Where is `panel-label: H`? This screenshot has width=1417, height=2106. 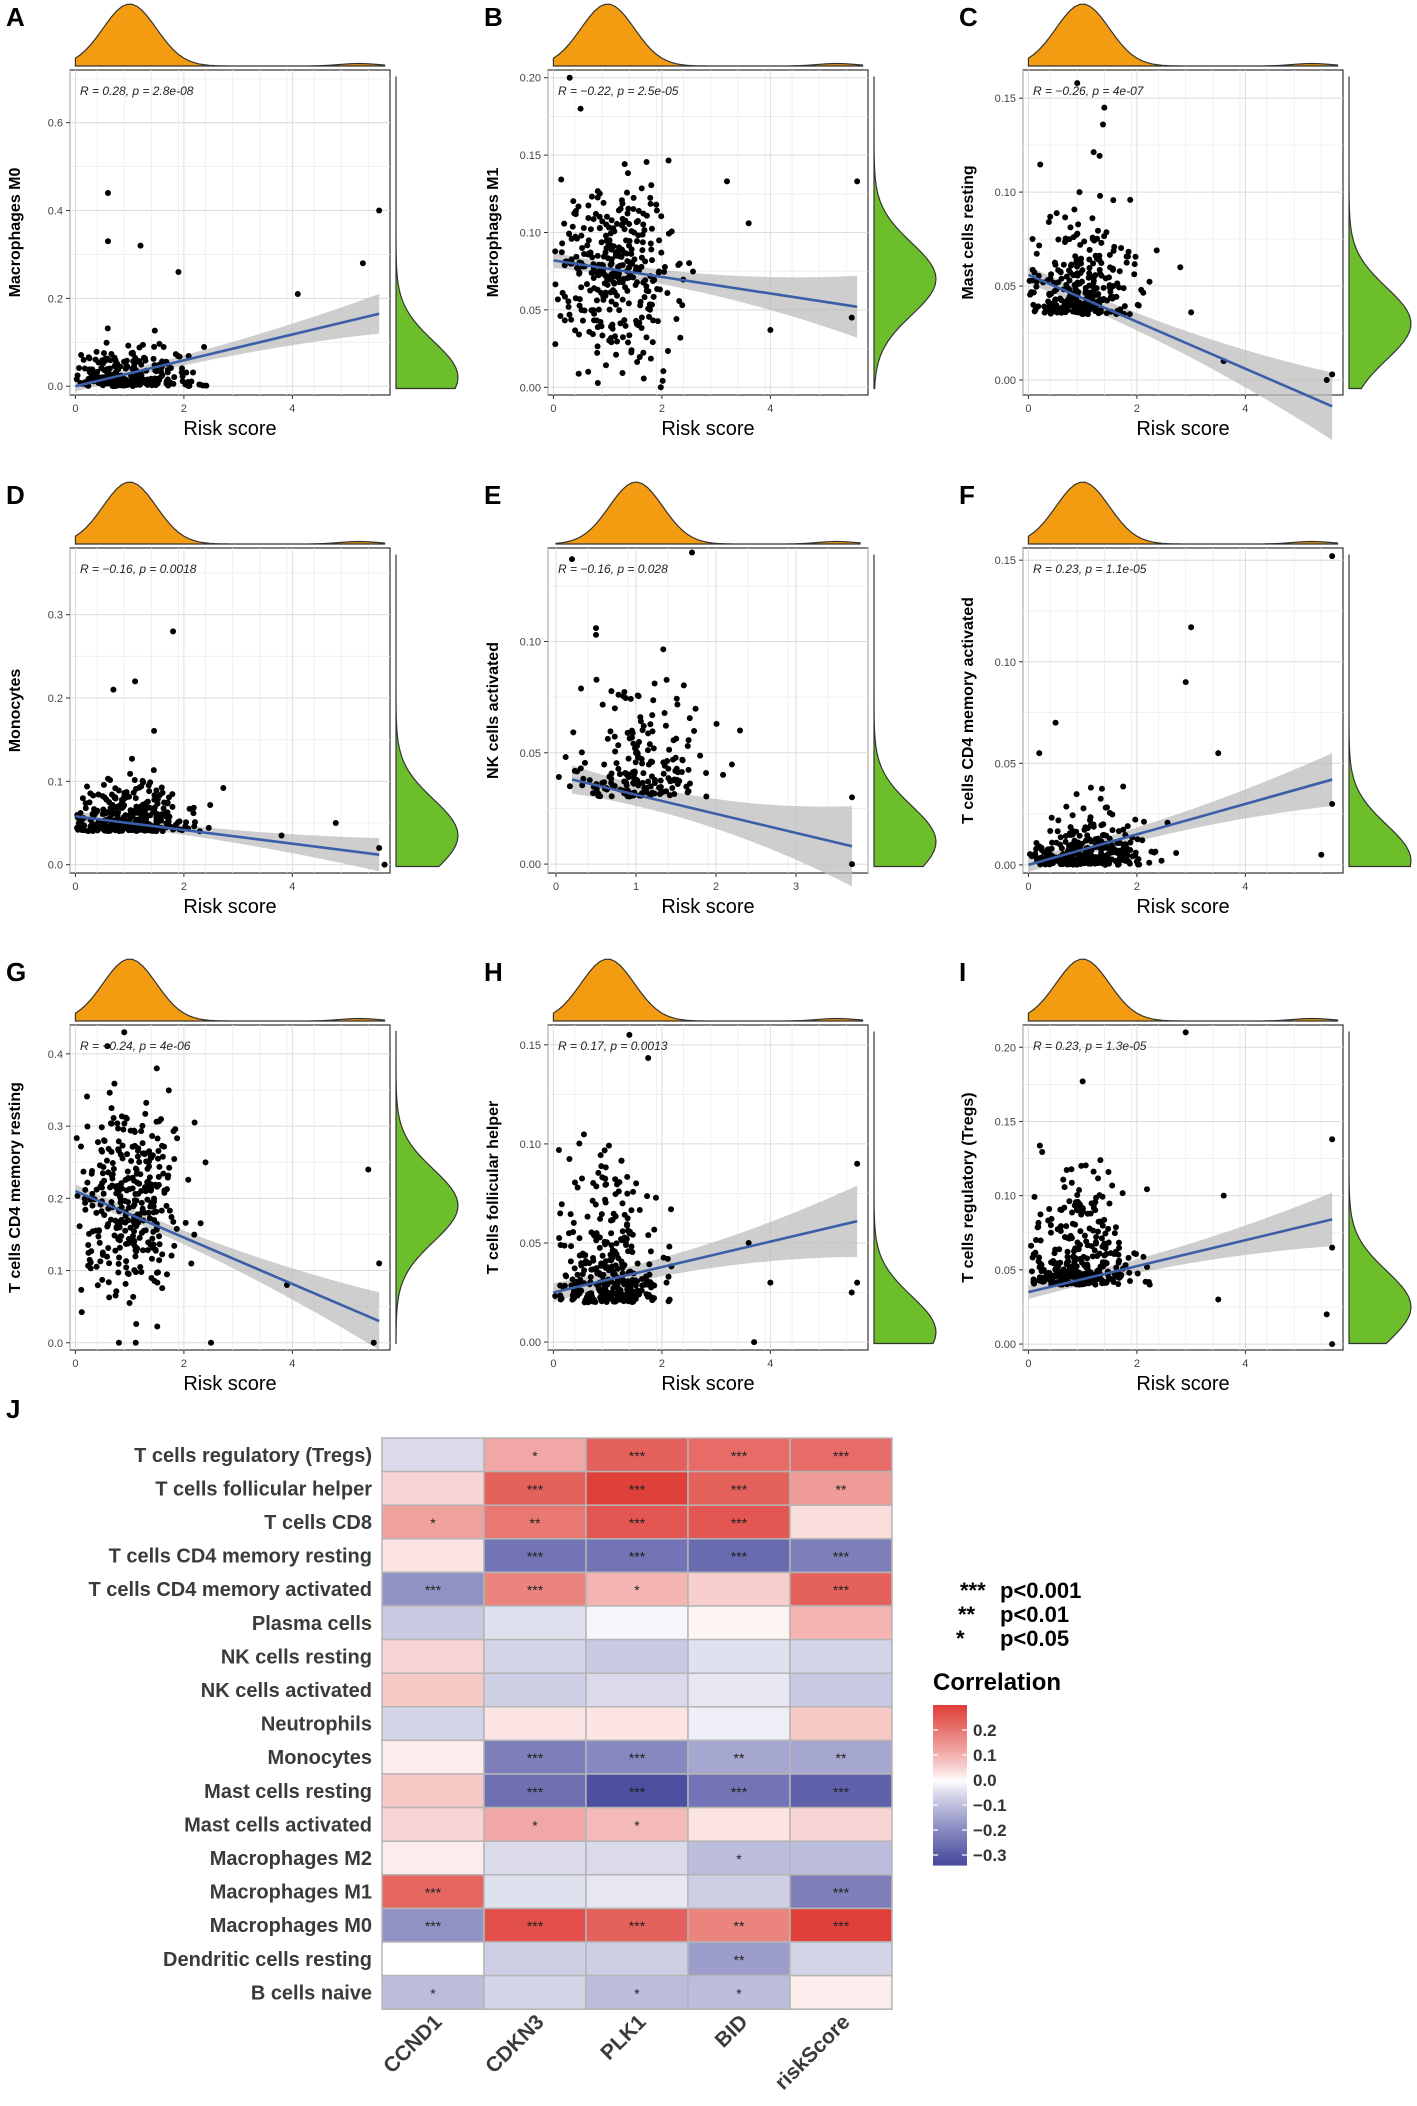 panel-label: H is located at coordinates (493, 972).